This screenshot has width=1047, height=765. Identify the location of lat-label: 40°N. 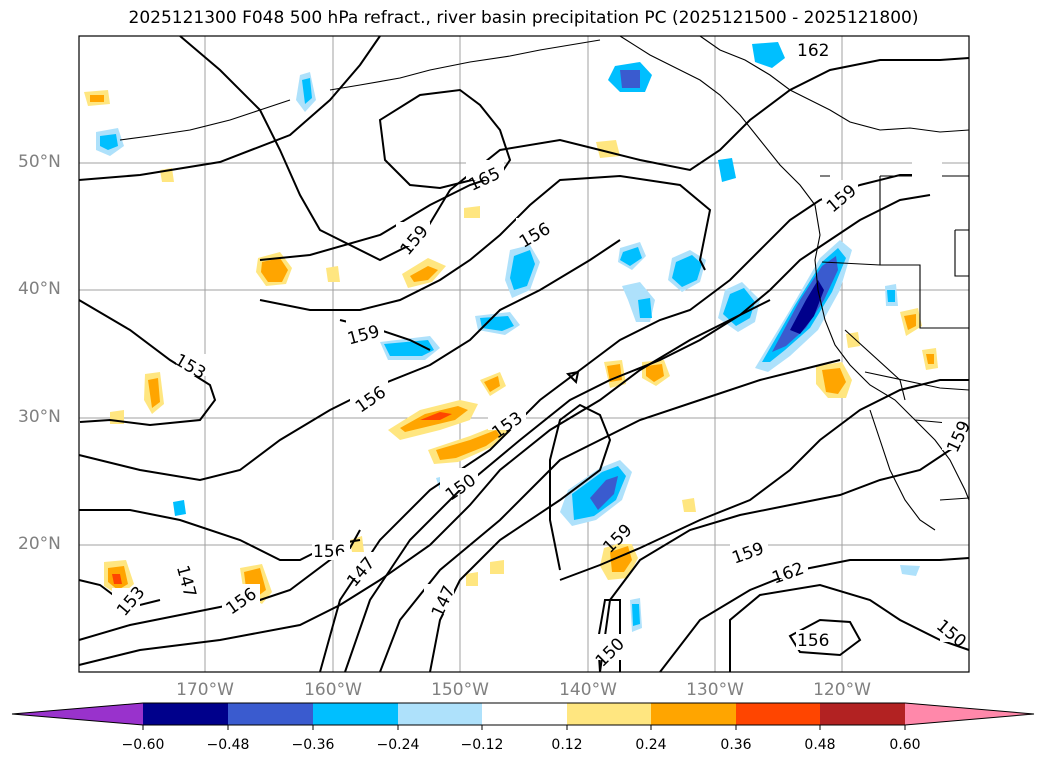
(39, 289).